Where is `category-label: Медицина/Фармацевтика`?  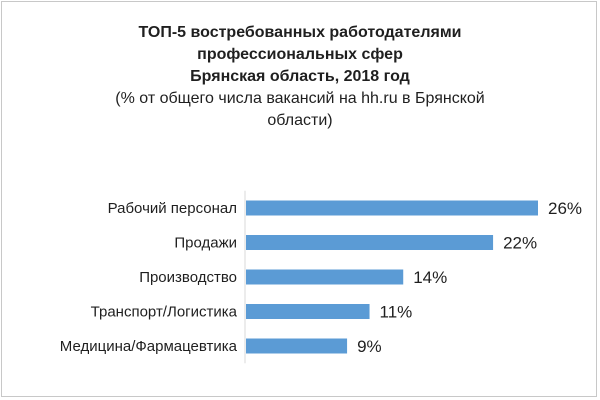 category-label: Медицина/Фармацевтика is located at coordinates (149, 346).